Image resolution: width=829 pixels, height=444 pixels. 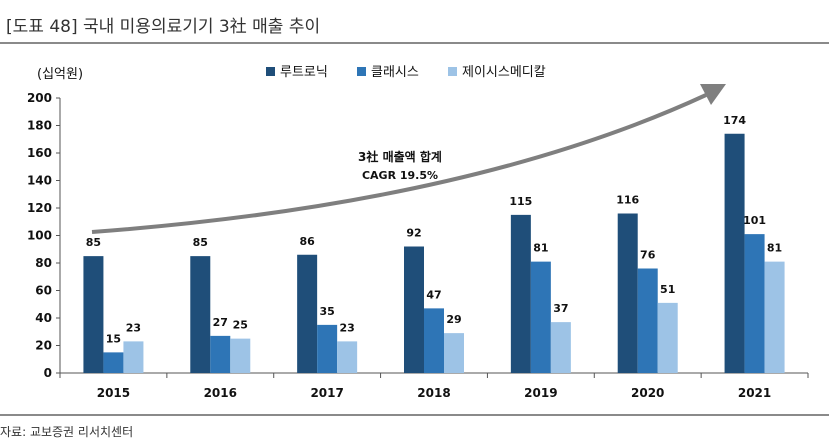 I want to click on page-title: [도표 48] 국내 미용의료기기 3社 매출 추이, so click(x=163, y=27).